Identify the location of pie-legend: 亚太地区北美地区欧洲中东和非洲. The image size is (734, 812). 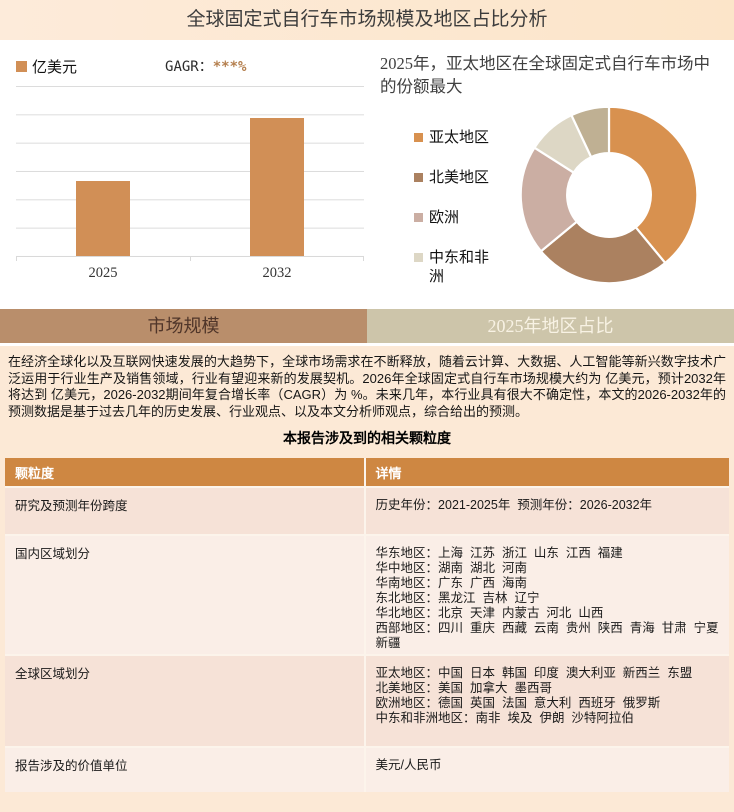
(466, 217).